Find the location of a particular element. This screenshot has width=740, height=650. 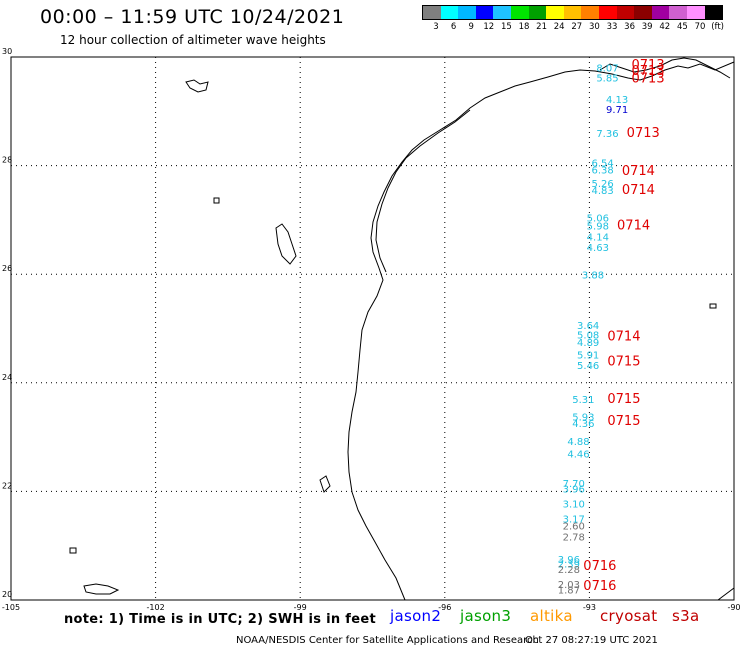

lat-tick-label: 26 is located at coordinates (7, 268).